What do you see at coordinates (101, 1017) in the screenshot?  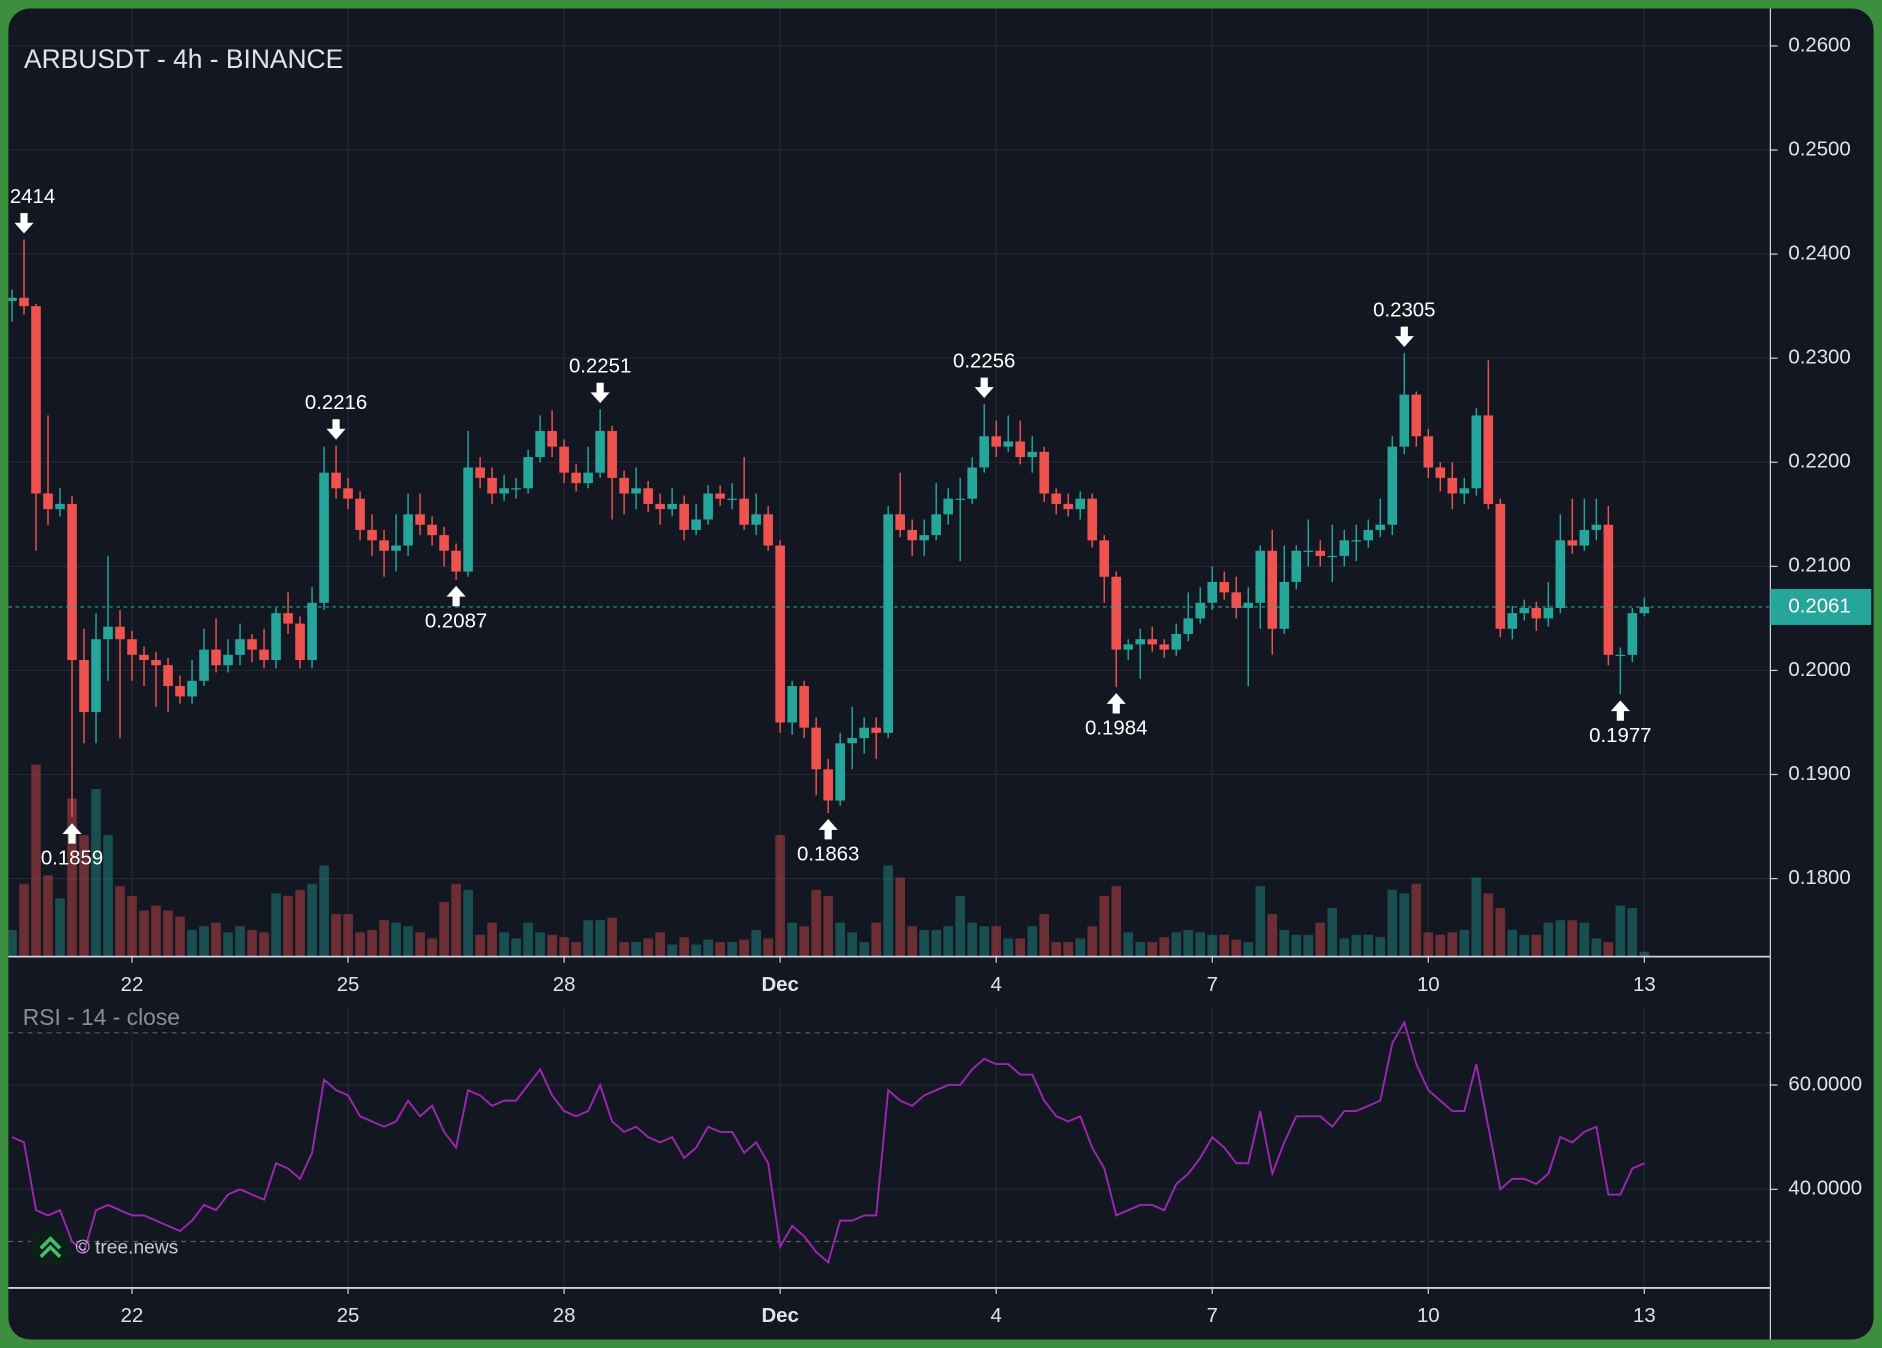 I see `rsi-title: RSI - 14 - close` at bounding box center [101, 1017].